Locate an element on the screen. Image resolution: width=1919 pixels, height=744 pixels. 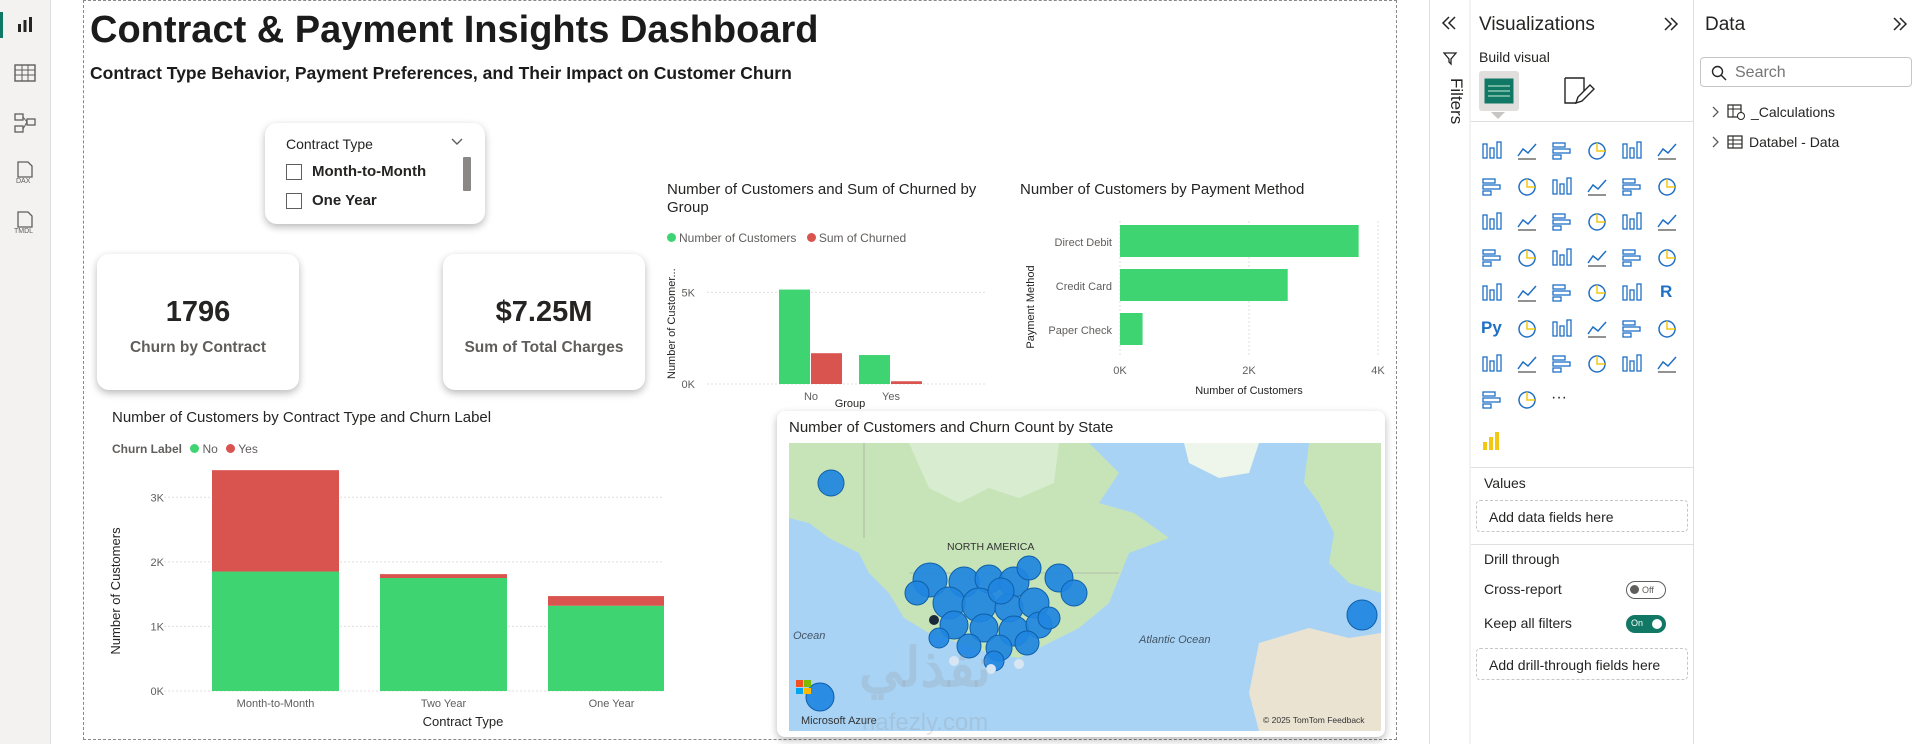
svg-text: © 2025 TomTom Feedback is located at coordinates (1314, 720).